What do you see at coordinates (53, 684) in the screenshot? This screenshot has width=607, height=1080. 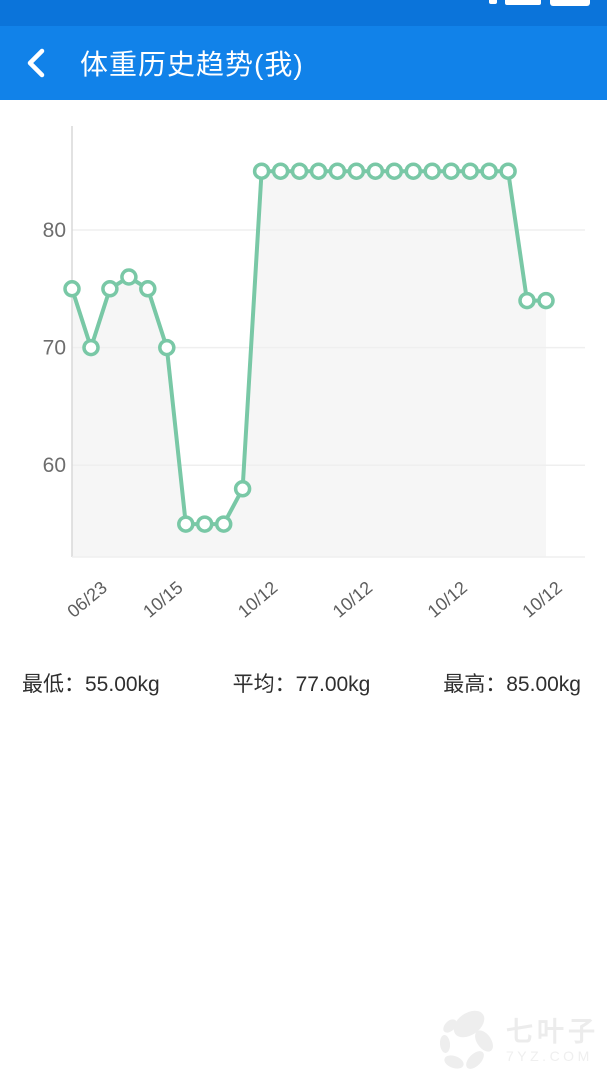 I see `stat-min-label: 最低：` at bounding box center [53, 684].